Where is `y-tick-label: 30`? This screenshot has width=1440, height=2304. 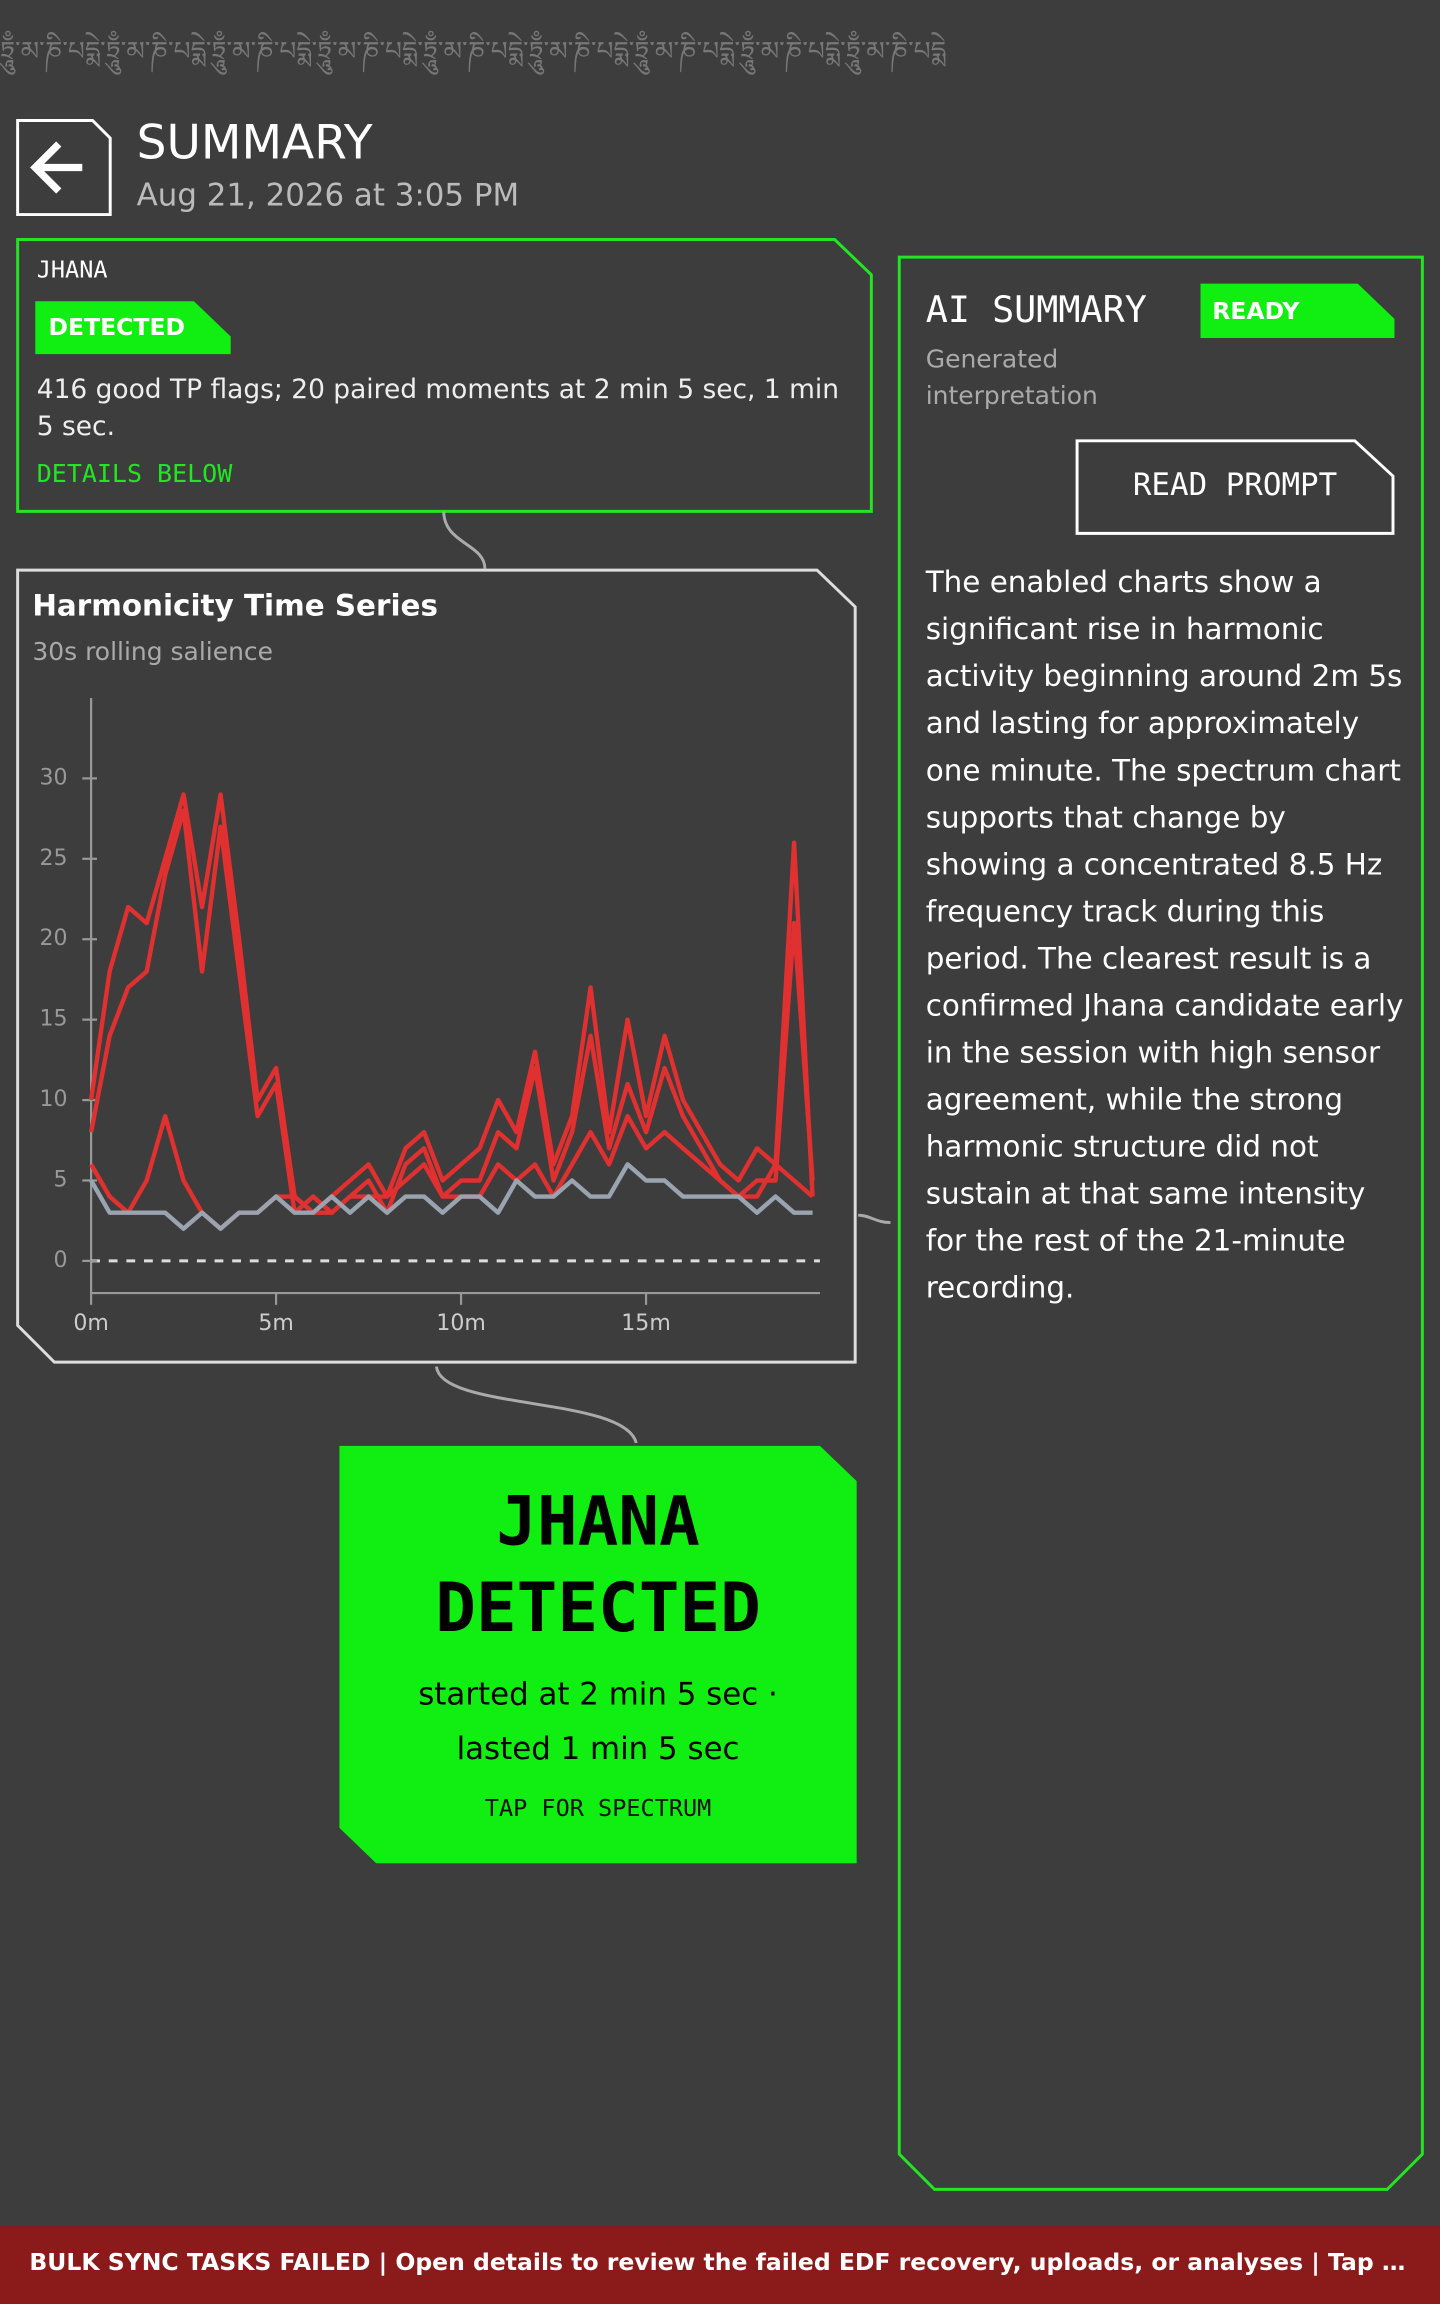 y-tick-label: 30 is located at coordinates (54, 777).